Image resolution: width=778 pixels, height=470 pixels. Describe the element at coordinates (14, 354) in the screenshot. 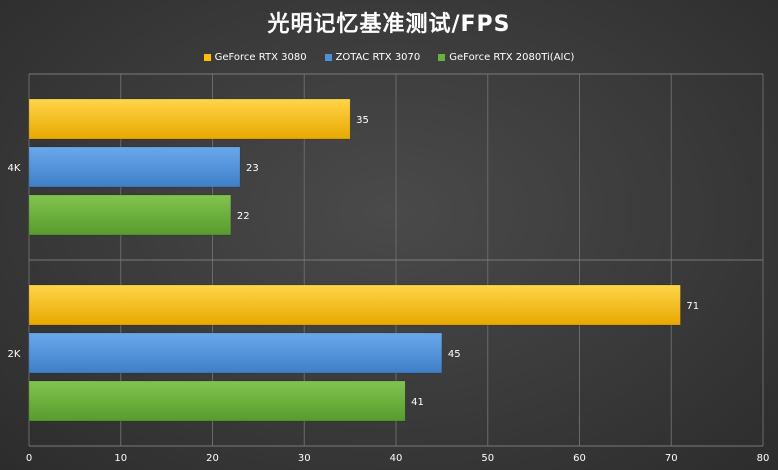

I see `y-category-label: 2K` at that location.